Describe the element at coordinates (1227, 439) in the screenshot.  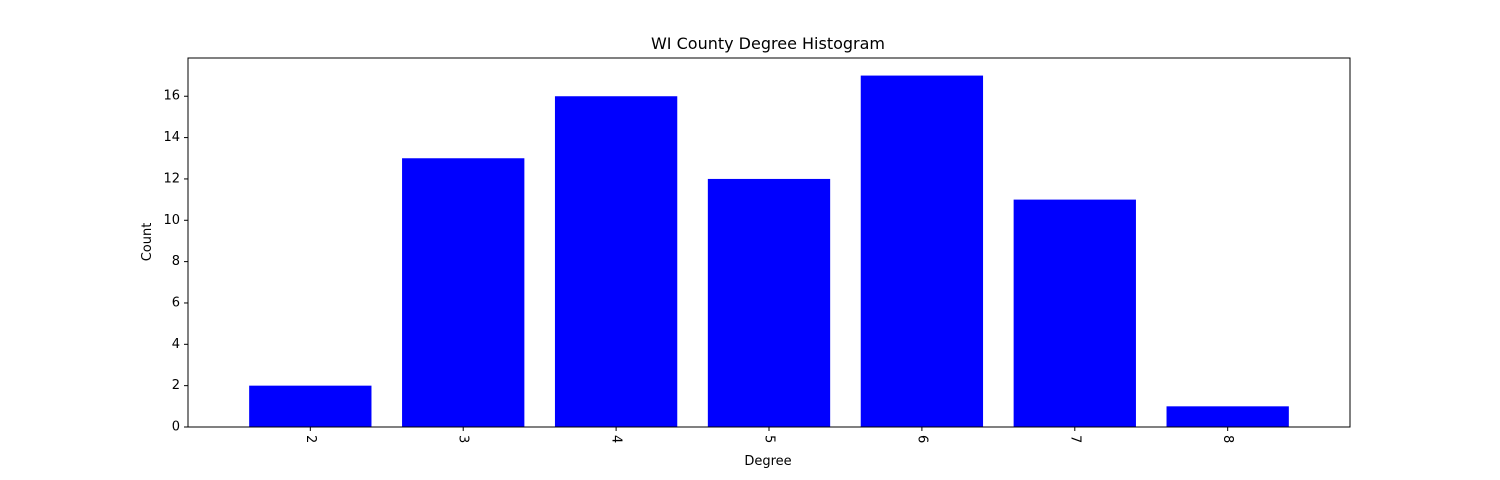
I see `x-tick-label-8: 8` at that location.